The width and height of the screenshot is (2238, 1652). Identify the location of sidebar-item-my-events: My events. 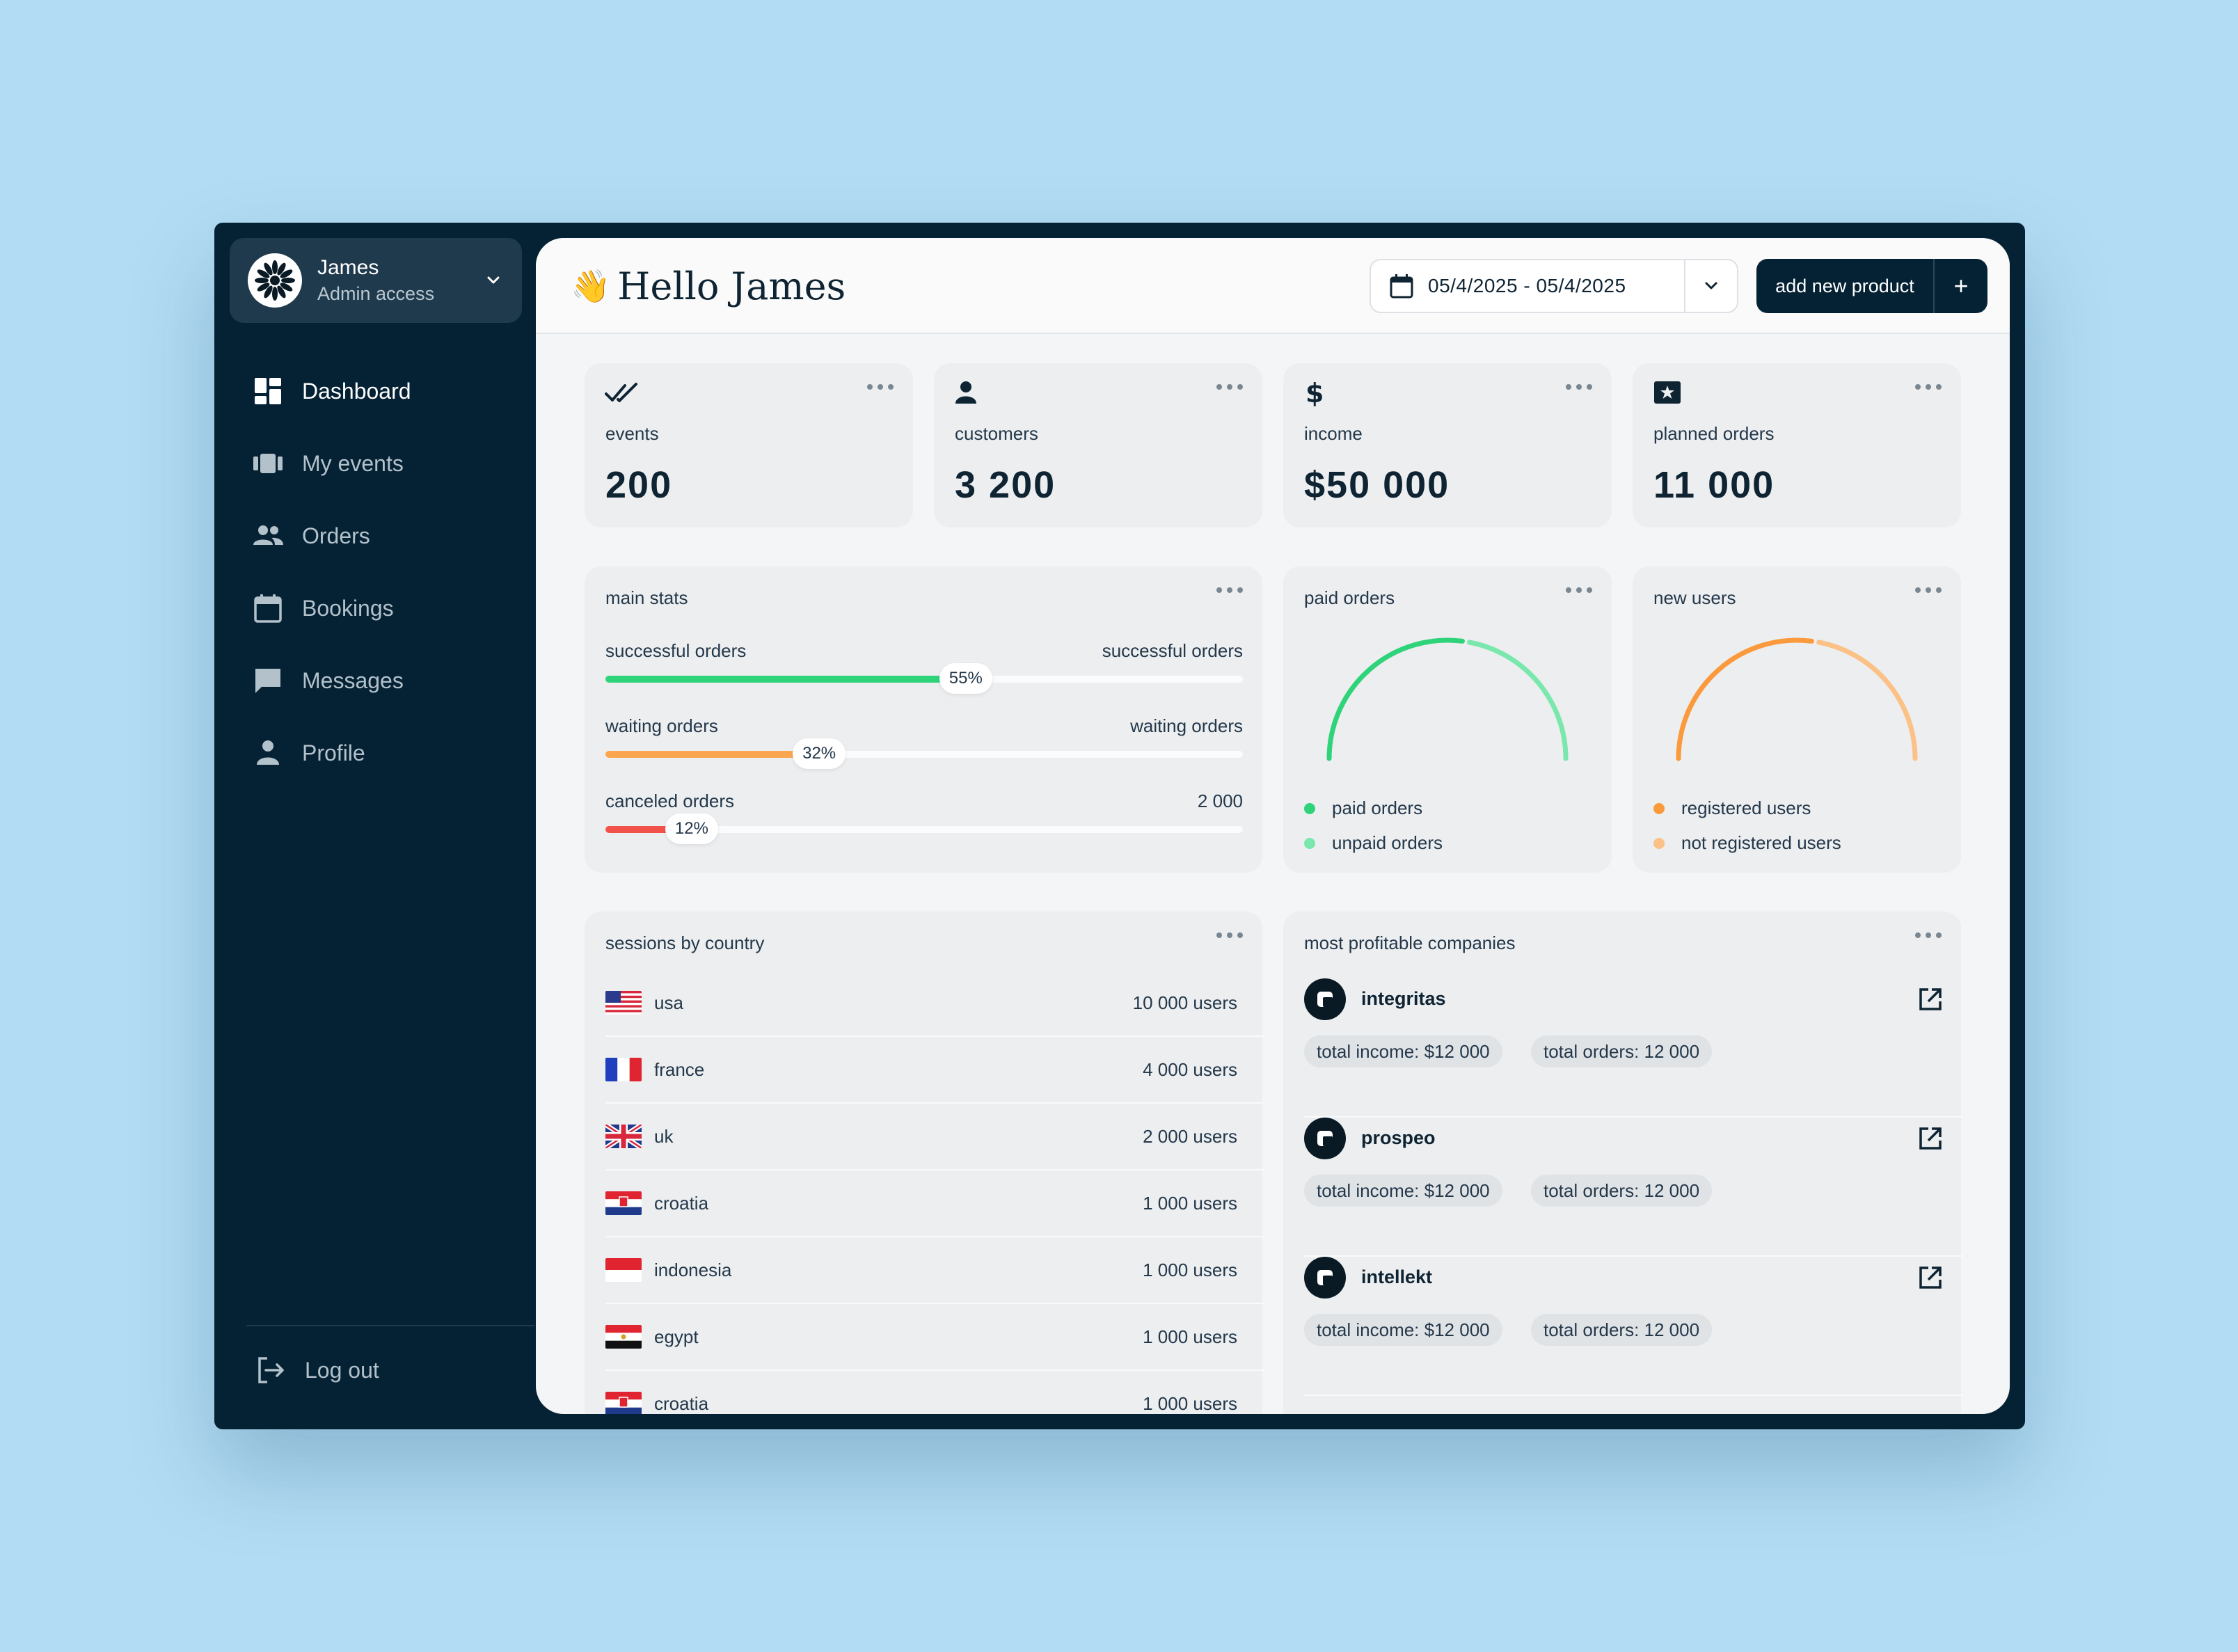
(383, 464).